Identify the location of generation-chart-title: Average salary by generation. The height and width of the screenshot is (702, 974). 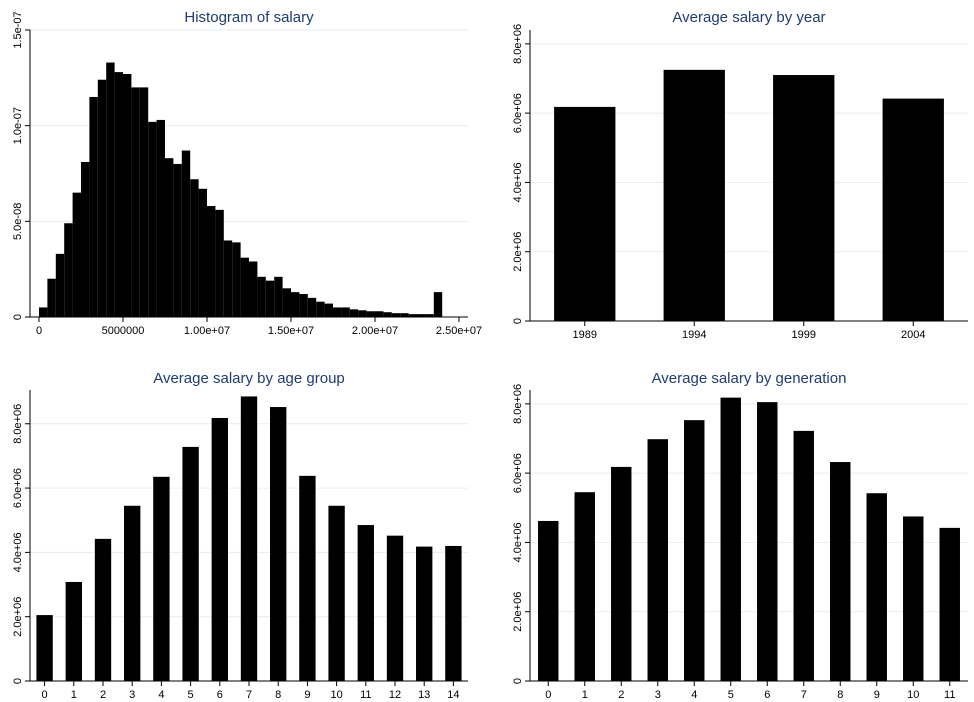
(749, 378).